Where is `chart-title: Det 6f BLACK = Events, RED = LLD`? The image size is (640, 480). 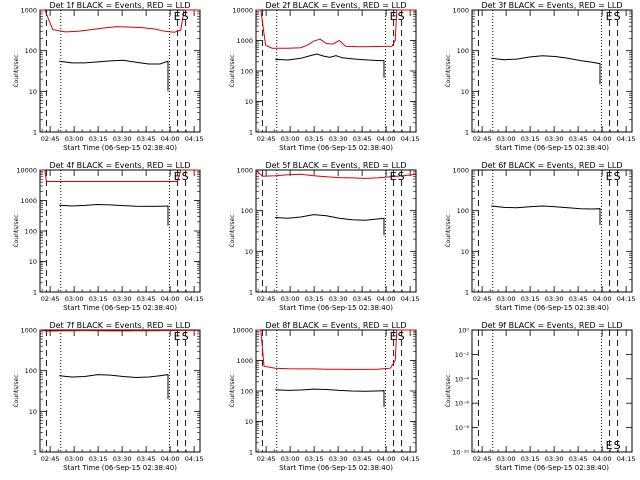
chart-title: Det 6f BLACK = Events, RED = LLD is located at coordinates (551, 165).